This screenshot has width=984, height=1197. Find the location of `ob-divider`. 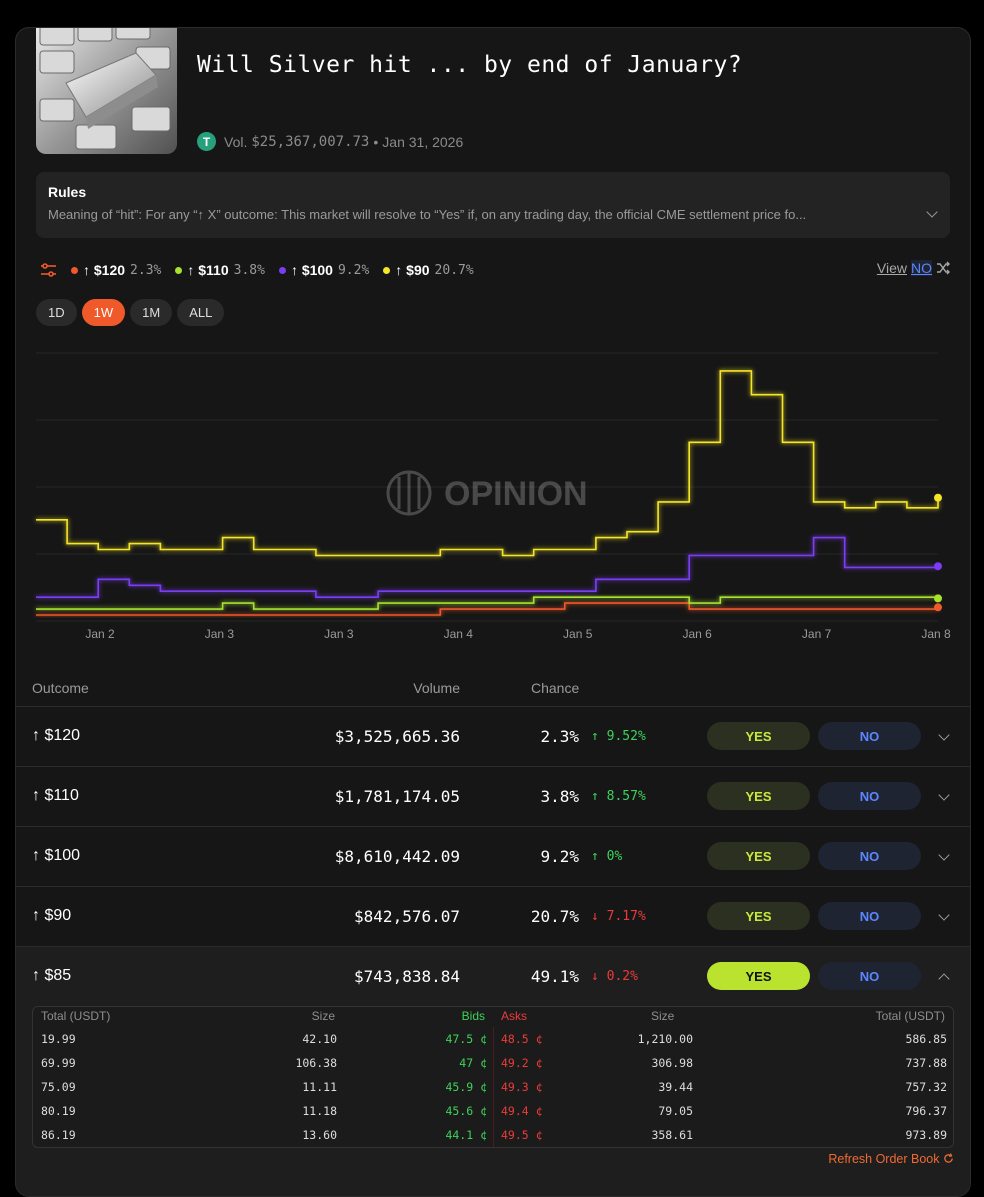

ob-divider is located at coordinates (493, 1087).